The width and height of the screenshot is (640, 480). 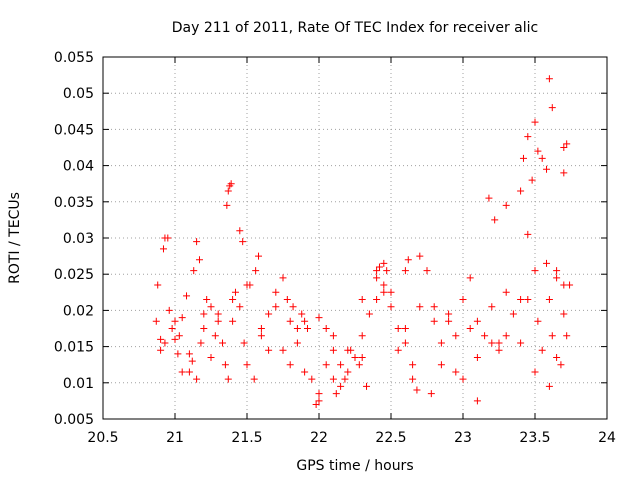 I want to click on y-tick-label: 0.035, so click(x=74, y=203).